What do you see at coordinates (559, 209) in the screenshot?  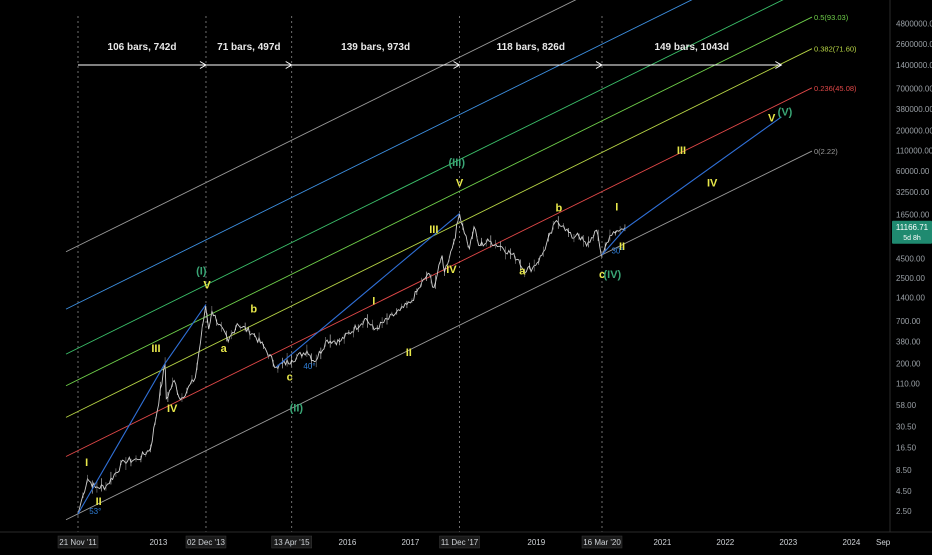 I see `wave-label-17: b` at bounding box center [559, 209].